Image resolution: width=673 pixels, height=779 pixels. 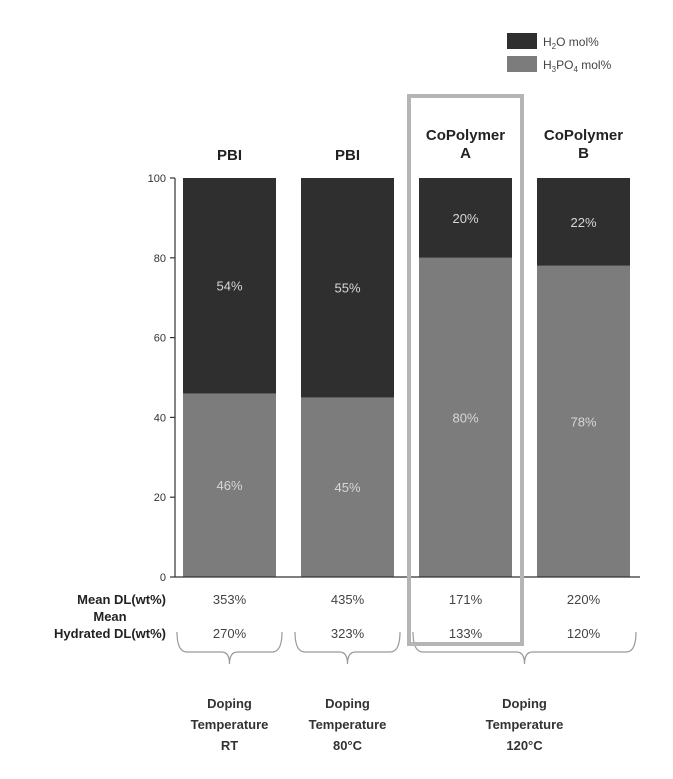 What do you see at coordinates (109, 616) in the screenshot?
I see `table-row-header: Mean` at bounding box center [109, 616].